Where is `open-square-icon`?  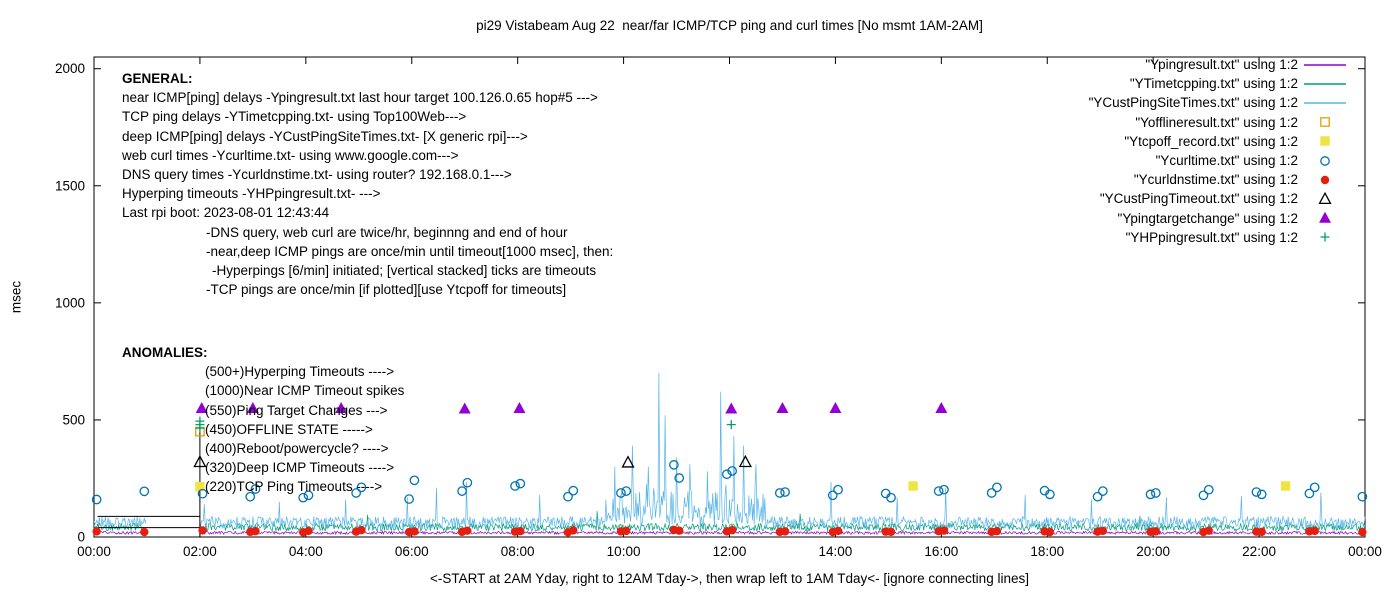 open-square-icon is located at coordinates (1325, 122).